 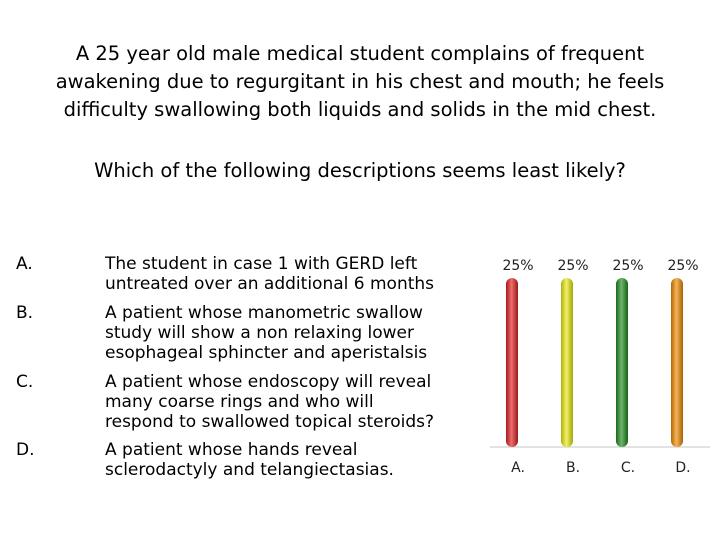 What do you see at coordinates (518, 468) in the screenshot?
I see `category-label: A.` at bounding box center [518, 468].